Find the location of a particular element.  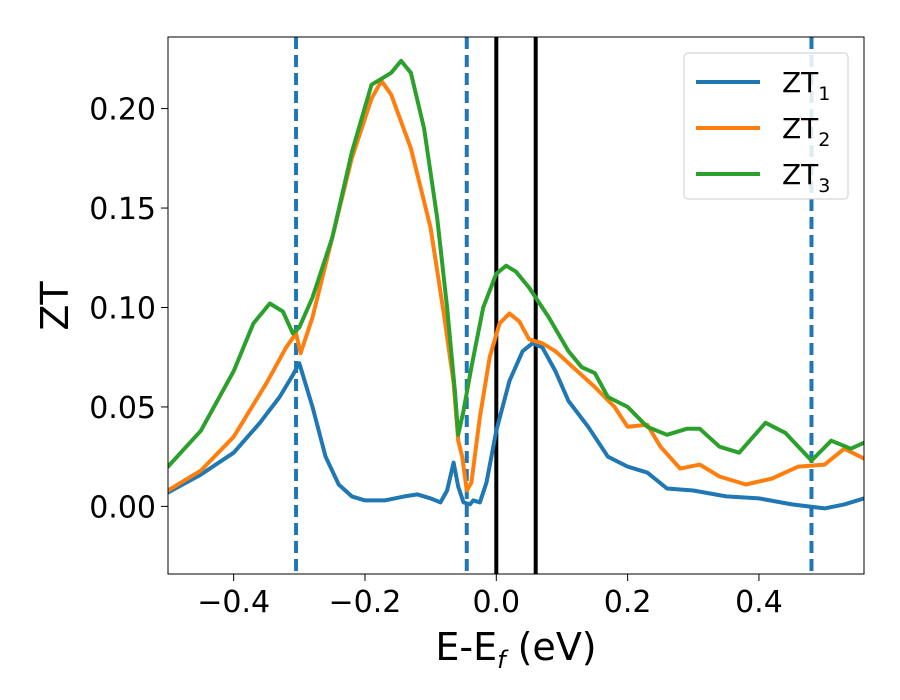

y-tick-label: 0.10 is located at coordinates (122, 308).